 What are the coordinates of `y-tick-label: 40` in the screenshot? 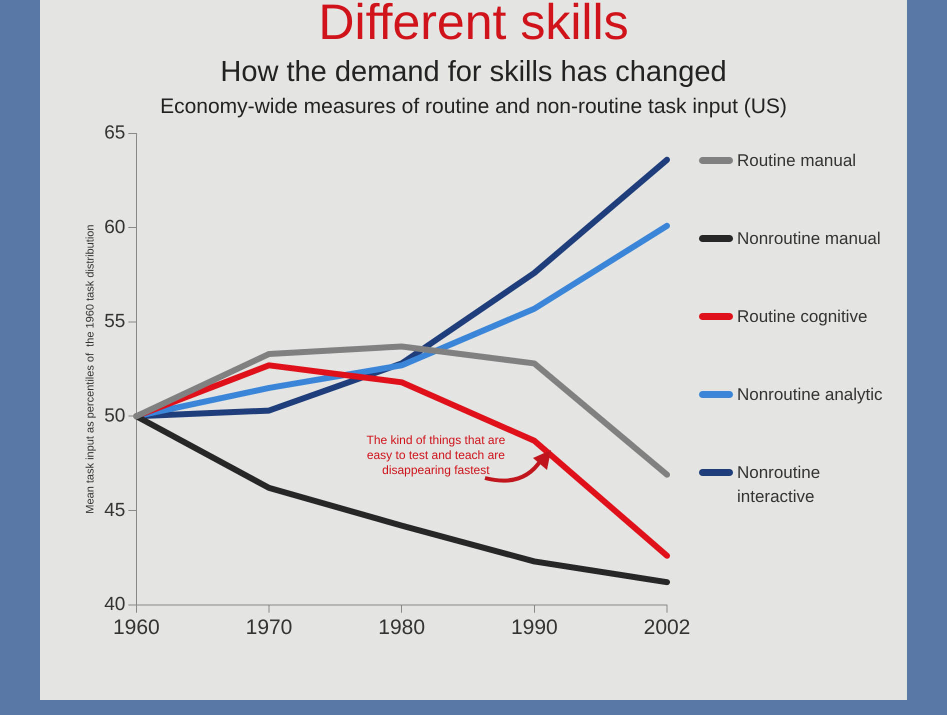 It's located at (115, 605).